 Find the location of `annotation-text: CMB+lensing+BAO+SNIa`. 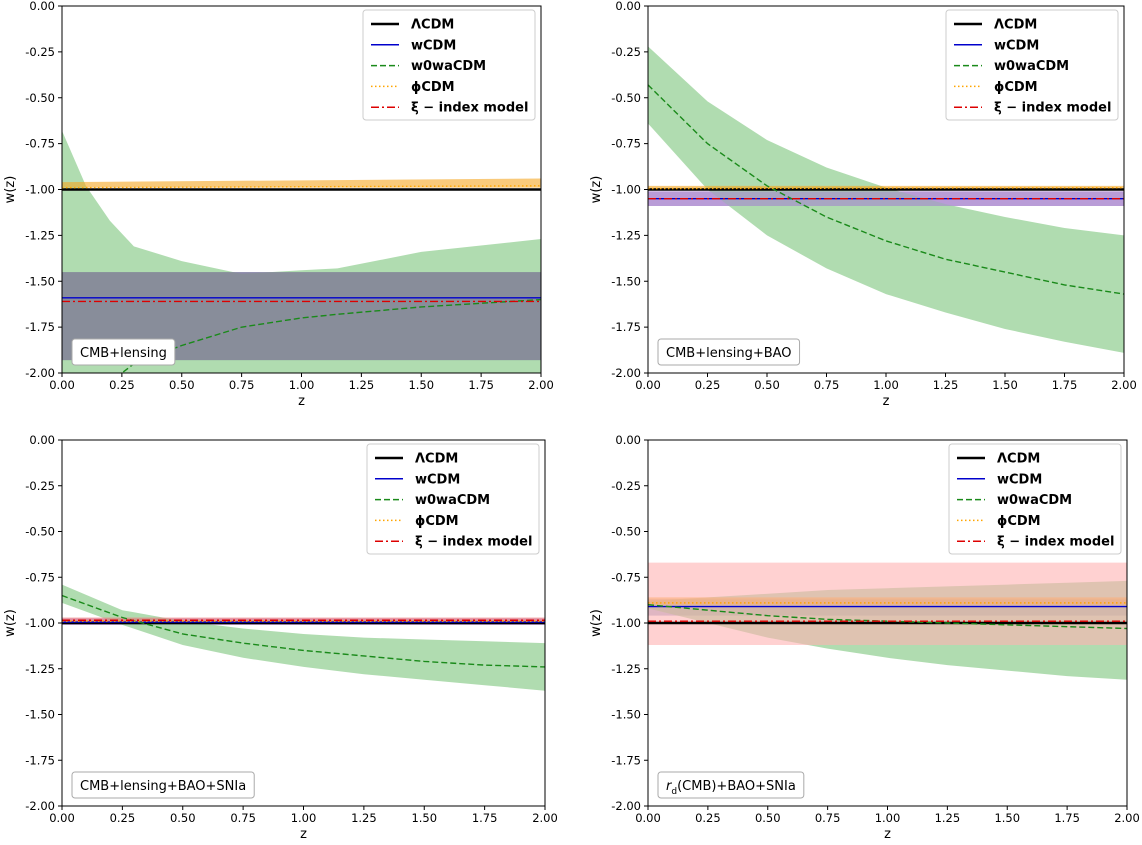

annotation-text: CMB+lensing+BAO+SNIa is located at coordinates (163, 786).